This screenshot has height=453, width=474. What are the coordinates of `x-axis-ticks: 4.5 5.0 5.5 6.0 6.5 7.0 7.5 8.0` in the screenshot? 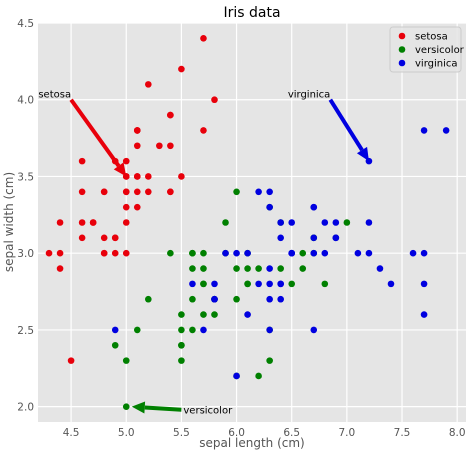 It's located at (264, 433).